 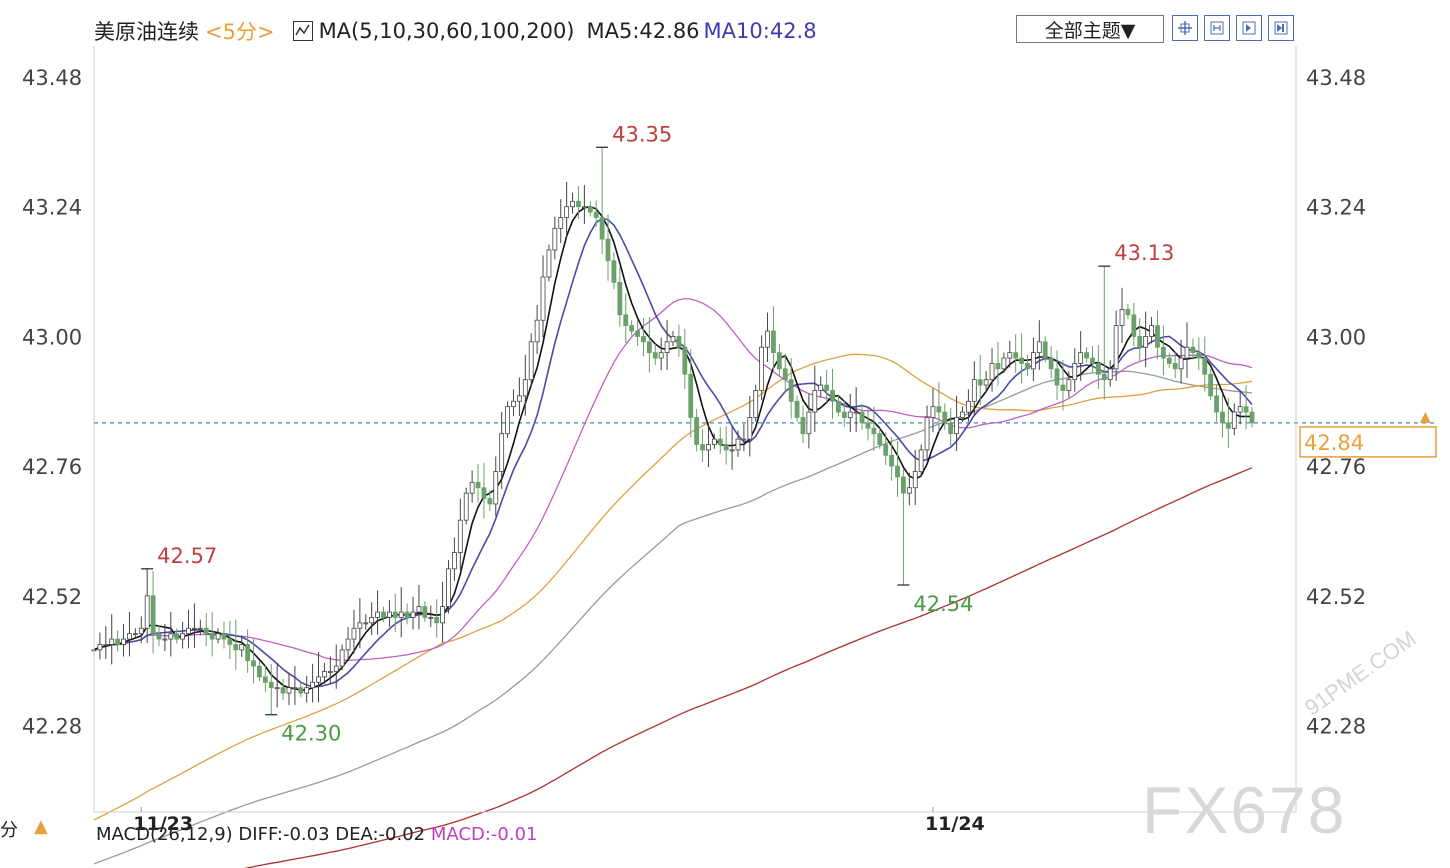 I want to click on macd-params: MACD(26,12,9) DIFF:-0.03 DEA:-0.02, so click(x=261, y=834).